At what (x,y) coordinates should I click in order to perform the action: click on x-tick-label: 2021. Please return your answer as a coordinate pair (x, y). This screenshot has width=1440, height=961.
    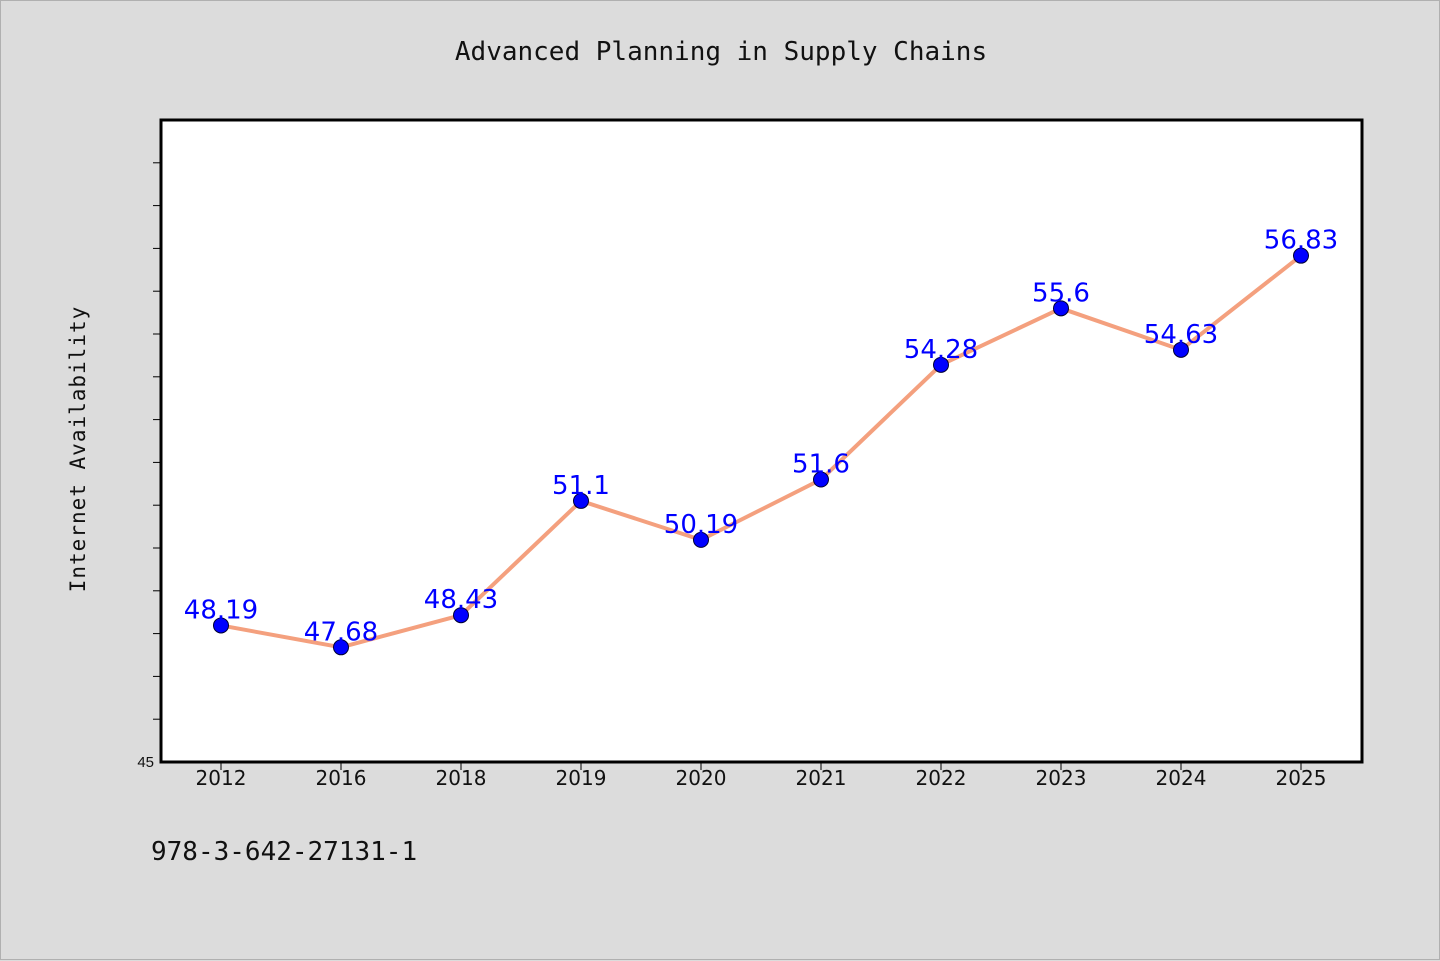
    Looking at the image, I should click on (821, 778).